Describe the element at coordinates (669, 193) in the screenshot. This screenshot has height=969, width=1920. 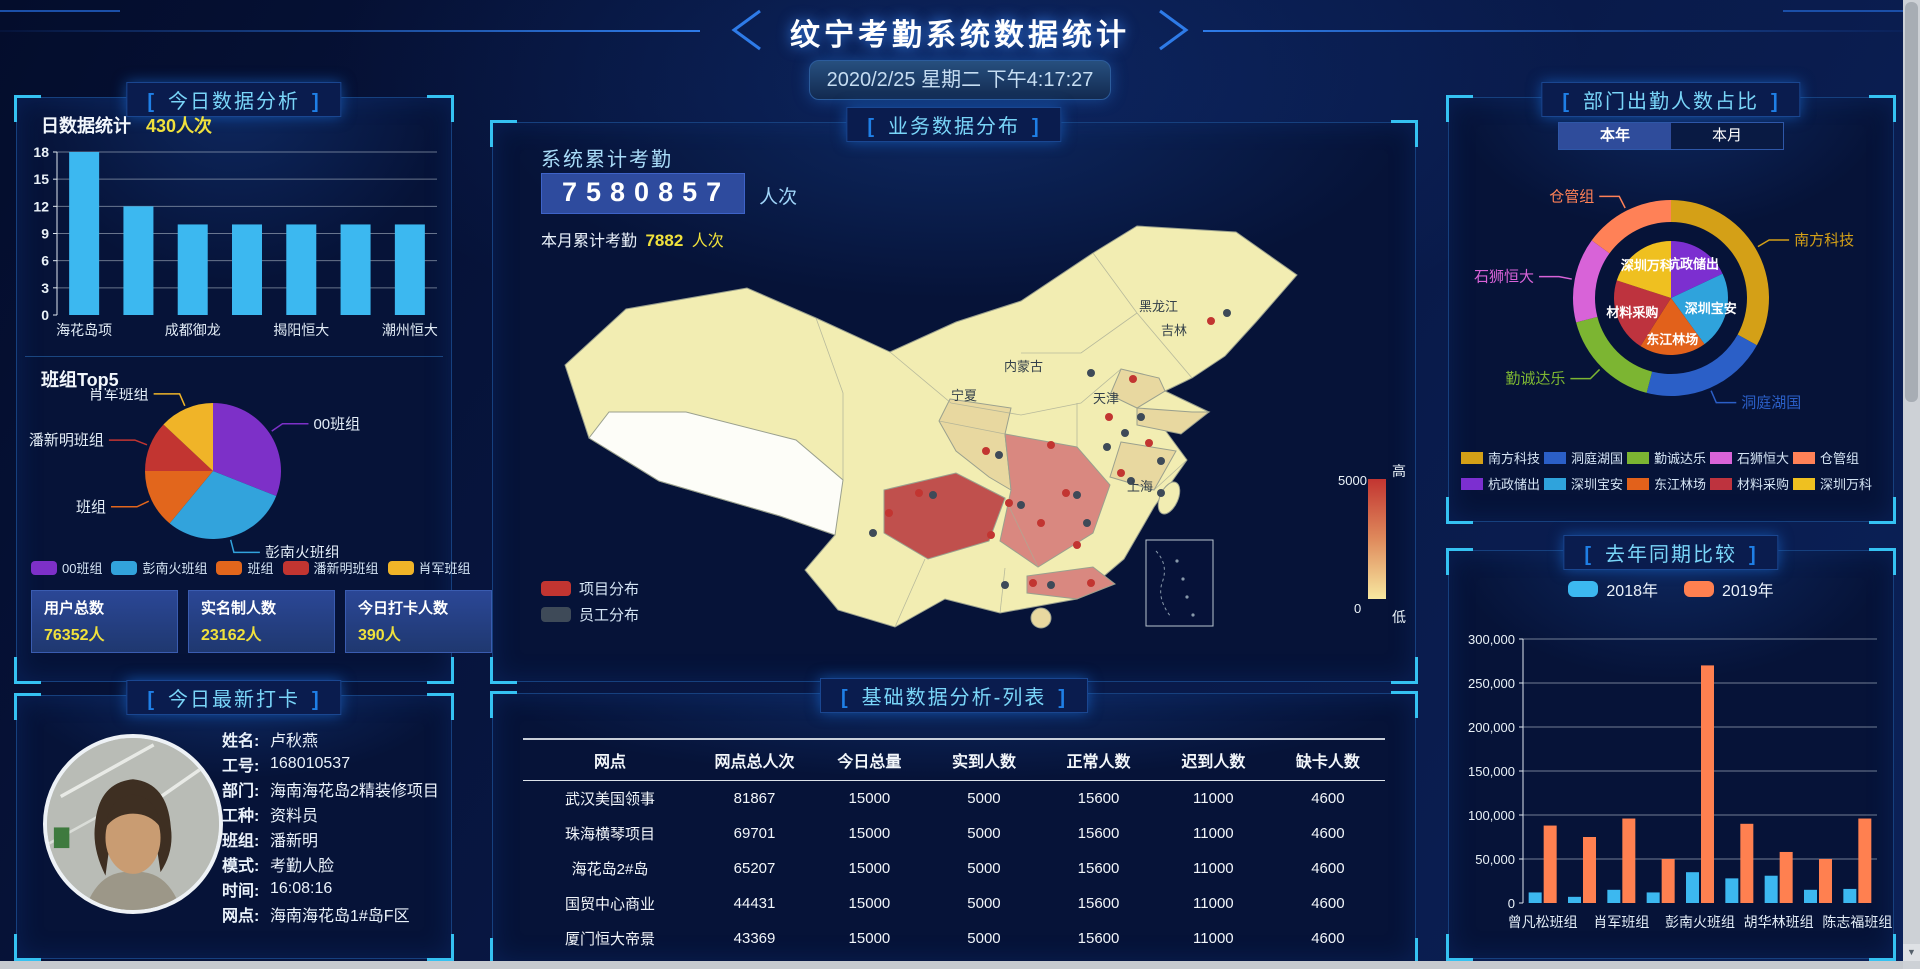
I see `system-total: 7580857 人次` at that location.